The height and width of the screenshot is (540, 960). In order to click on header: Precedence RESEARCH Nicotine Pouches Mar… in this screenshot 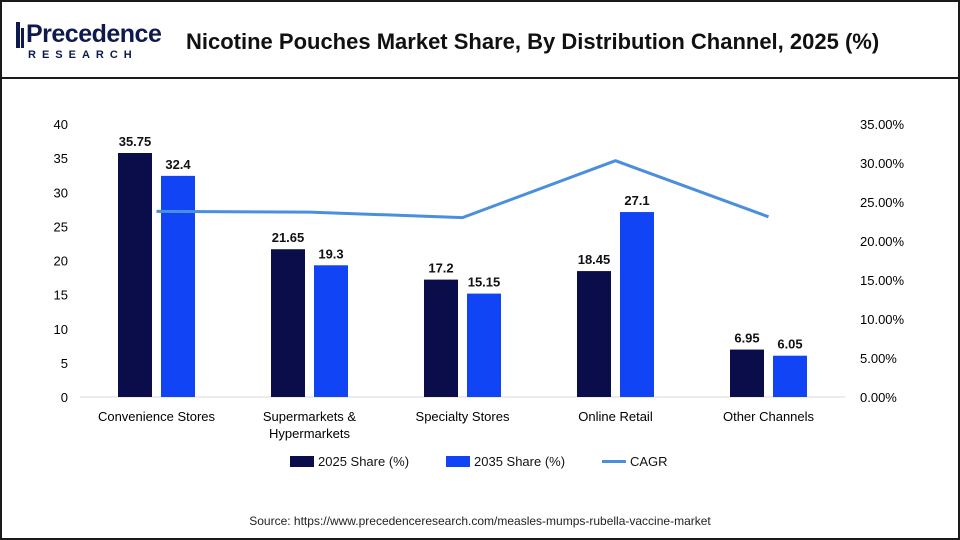, I will do `click(480, 40)`.